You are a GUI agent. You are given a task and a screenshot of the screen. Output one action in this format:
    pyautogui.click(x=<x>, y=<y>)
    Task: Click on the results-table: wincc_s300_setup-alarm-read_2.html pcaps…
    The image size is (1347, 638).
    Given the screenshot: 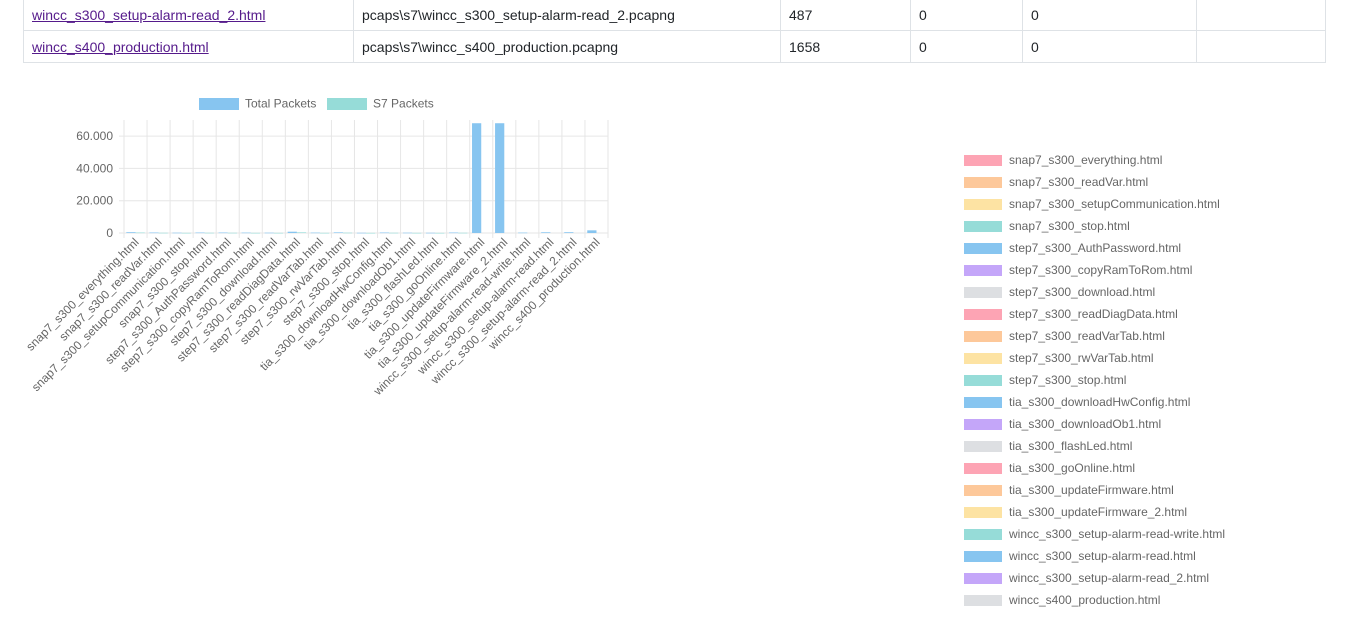 What is the action you would take?
    pyautogui.click(x=674, y=31)
    